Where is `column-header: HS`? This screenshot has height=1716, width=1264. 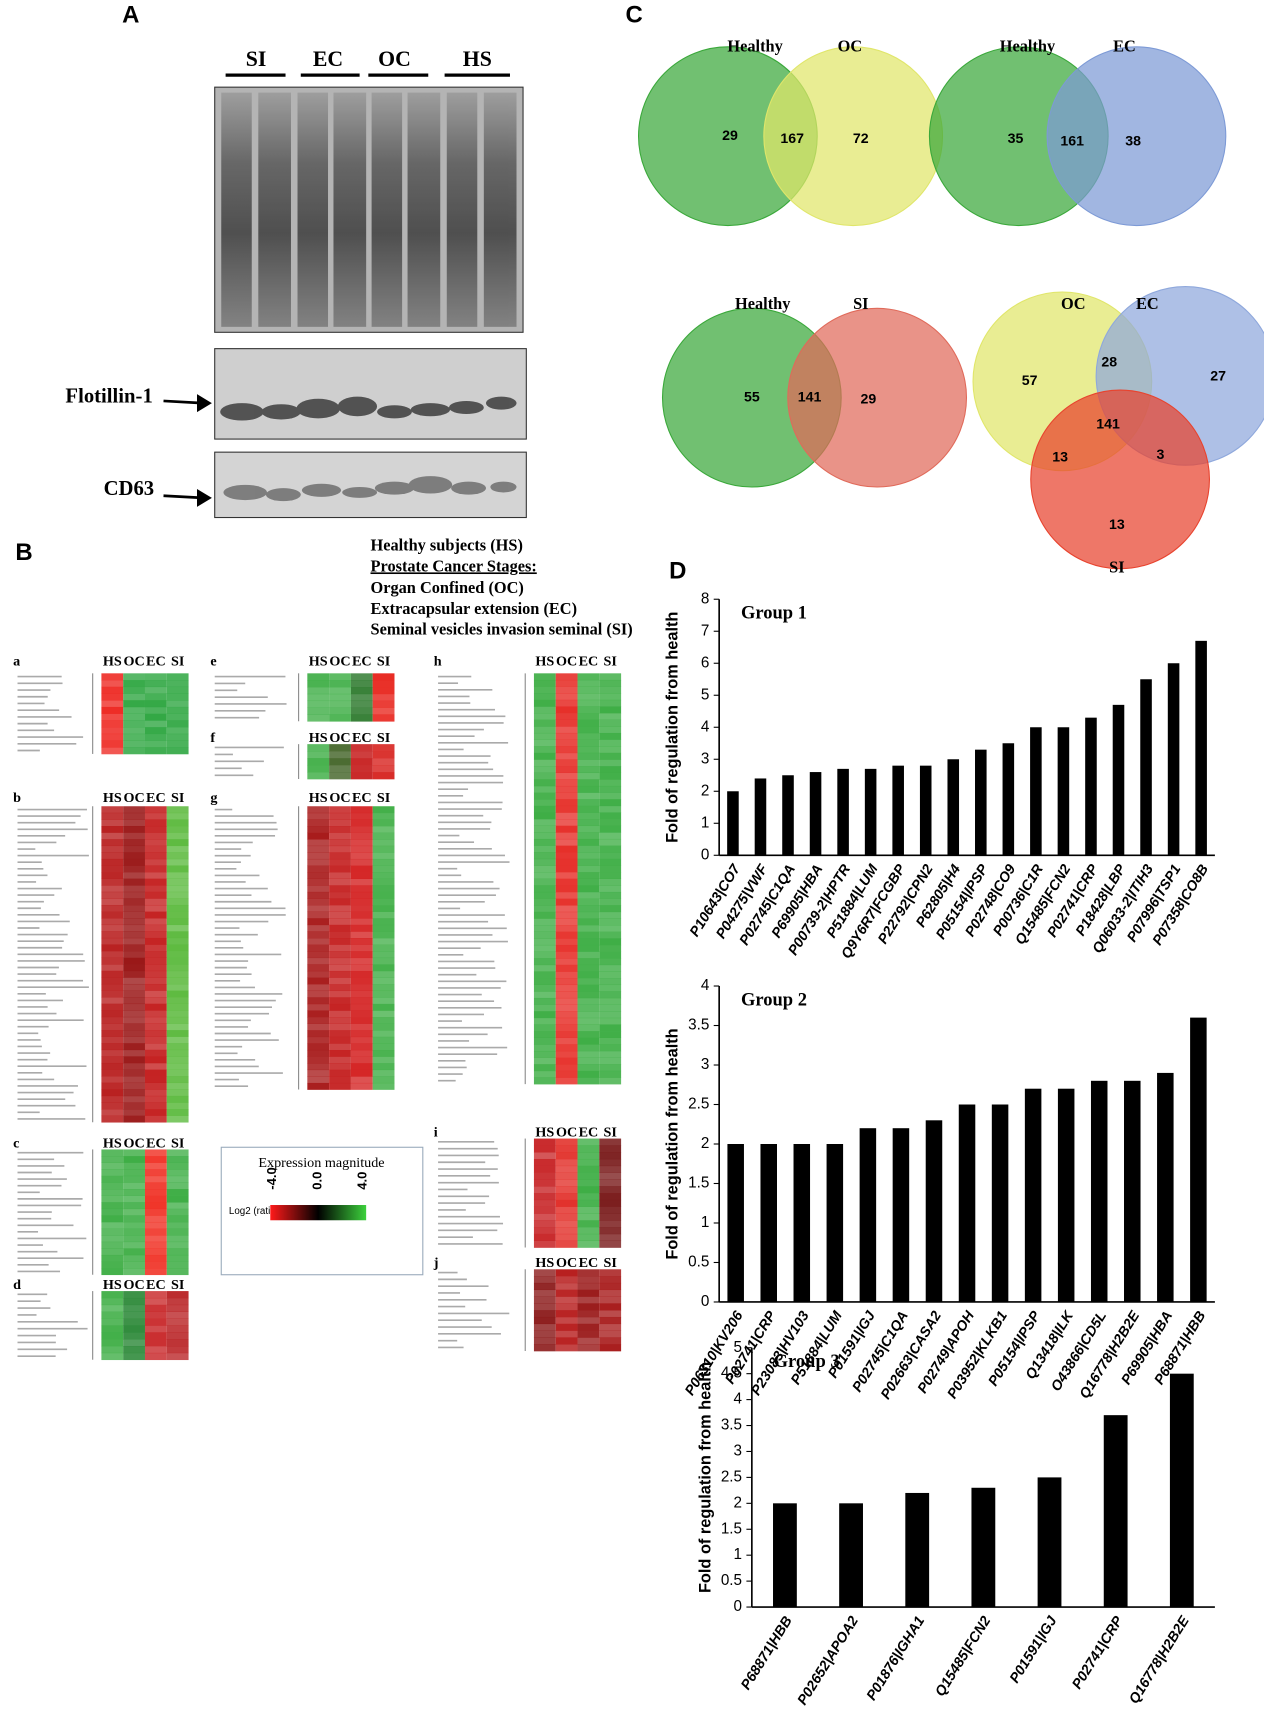
column-header: HS is located at coordinates (544, 662).